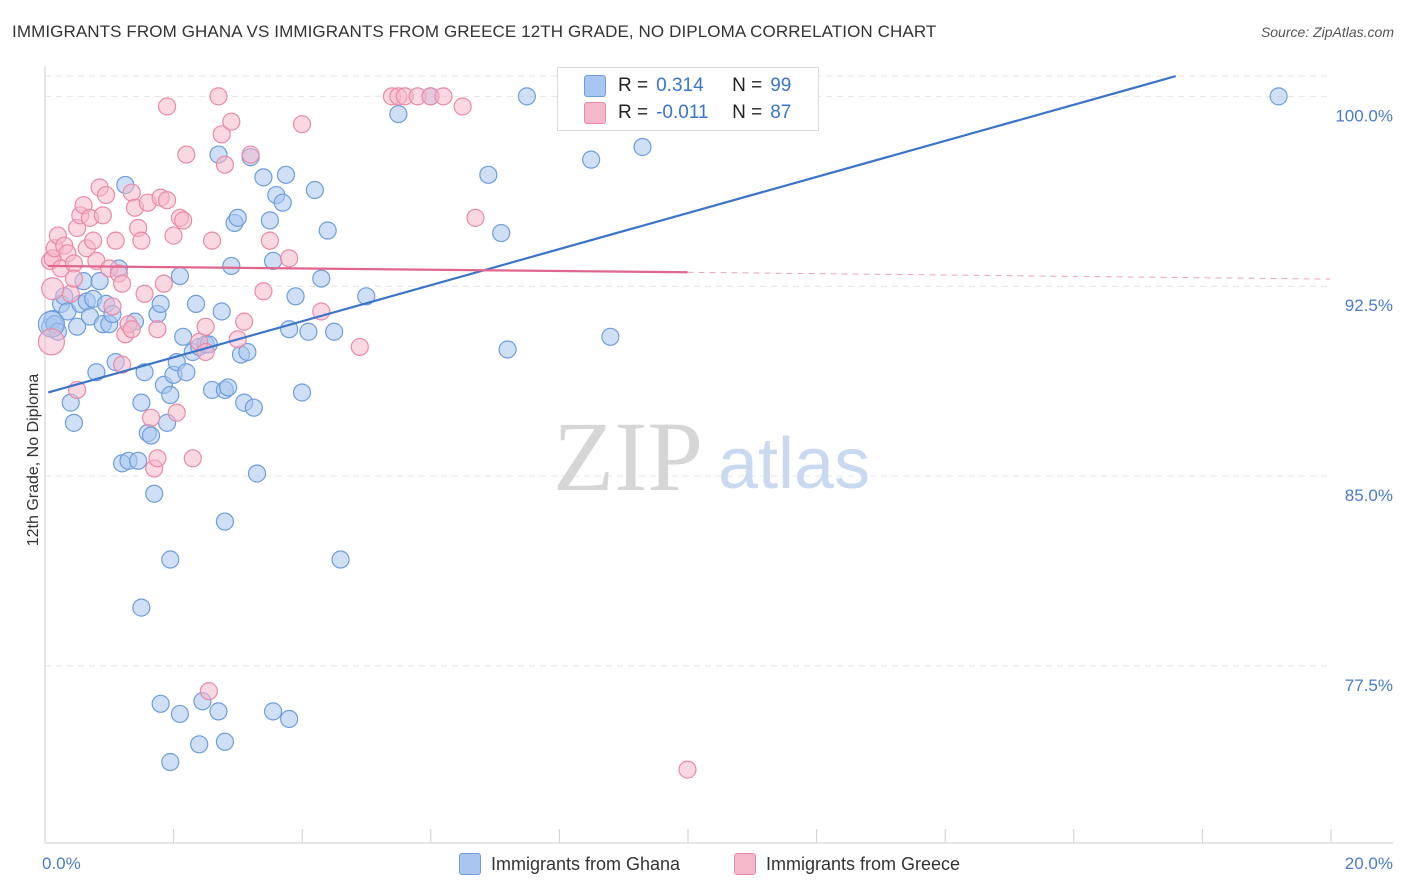 This screenshot has height=892, width=1406. What do you see at coordinates (781, 85) in the screenshot?
I see `legend-n-value: 99` at bounding box center [781, 85].